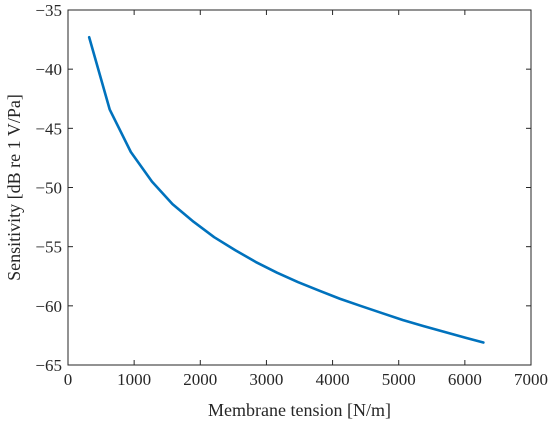  I want to click on x-tick-label: 7000, so click(531, 379).